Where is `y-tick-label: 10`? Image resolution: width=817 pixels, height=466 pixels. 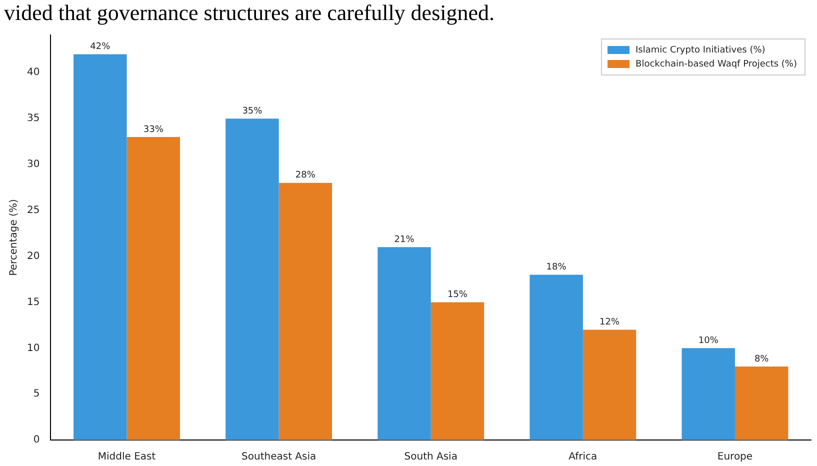
y-tick-label: 10 is located at coordinates (33, 348).